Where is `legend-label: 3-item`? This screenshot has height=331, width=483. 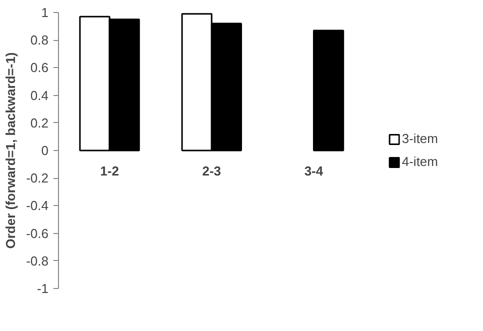 legend-label: 3-item is located at coordinates (420, 138).